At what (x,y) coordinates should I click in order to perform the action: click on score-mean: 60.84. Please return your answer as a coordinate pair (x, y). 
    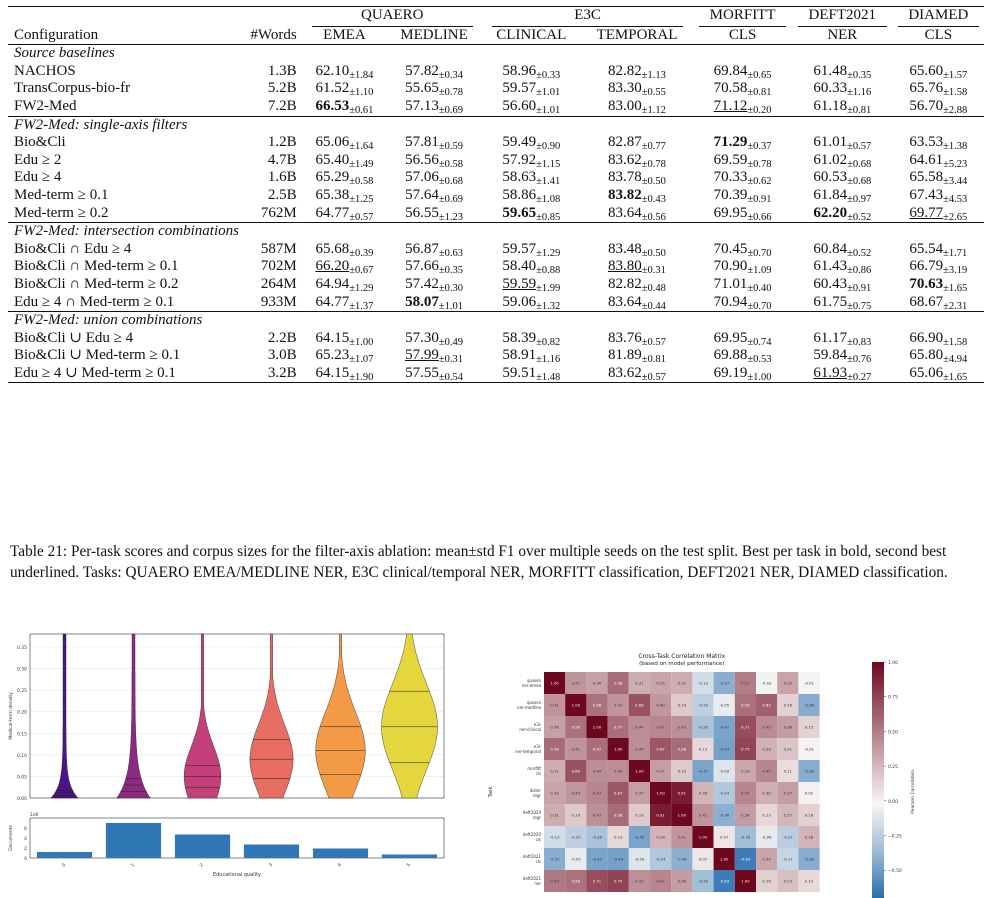
    Looking at the image, I should click on (830, 248).